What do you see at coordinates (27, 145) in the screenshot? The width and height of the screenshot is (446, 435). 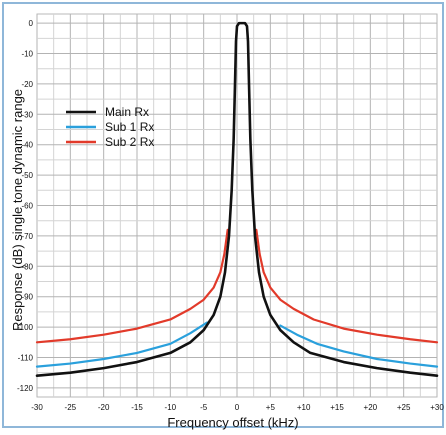 I see `y-tick-label: -40` at bounding box center [27, 145].